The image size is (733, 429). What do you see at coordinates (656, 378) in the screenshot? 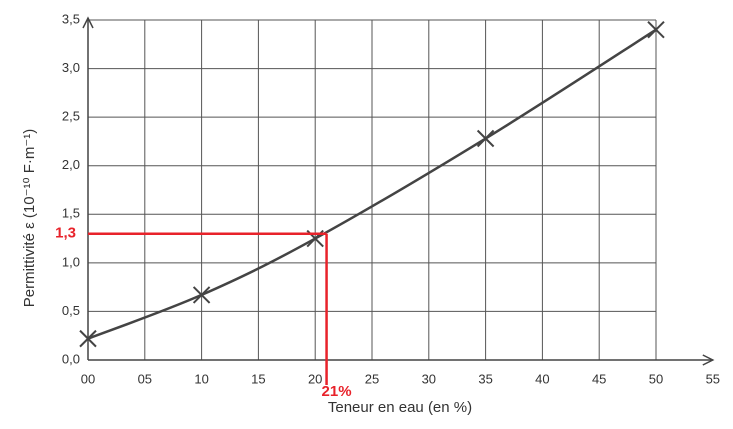
I see `x-tick-label: 50` at bounding box center [656, 378].